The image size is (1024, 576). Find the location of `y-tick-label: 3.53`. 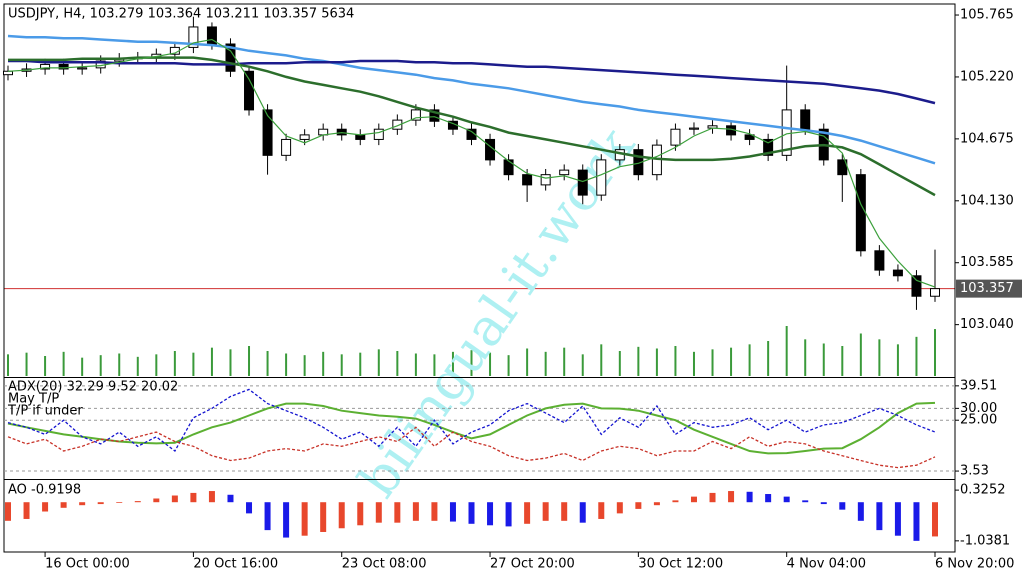

y-tick-label: 3.53 is located at coordinates (974, 471).